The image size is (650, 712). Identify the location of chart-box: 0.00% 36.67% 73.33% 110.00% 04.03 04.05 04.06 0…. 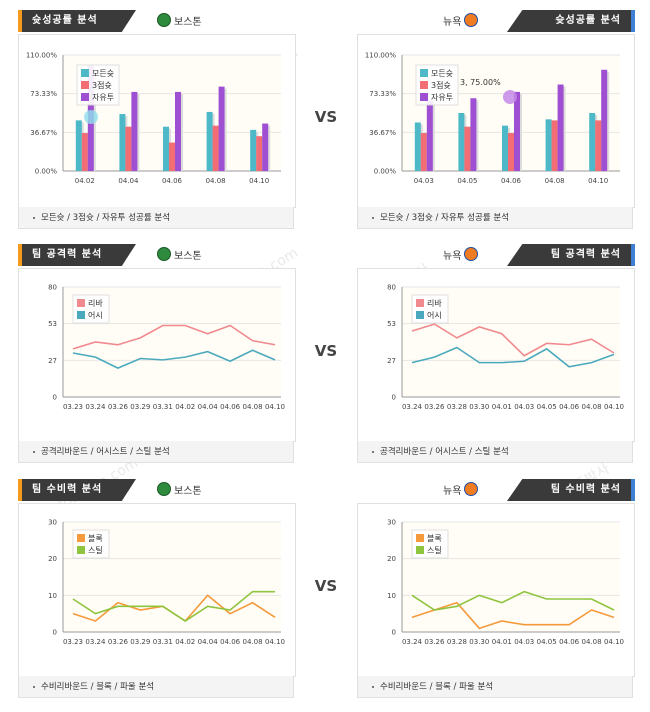
(496, 121).